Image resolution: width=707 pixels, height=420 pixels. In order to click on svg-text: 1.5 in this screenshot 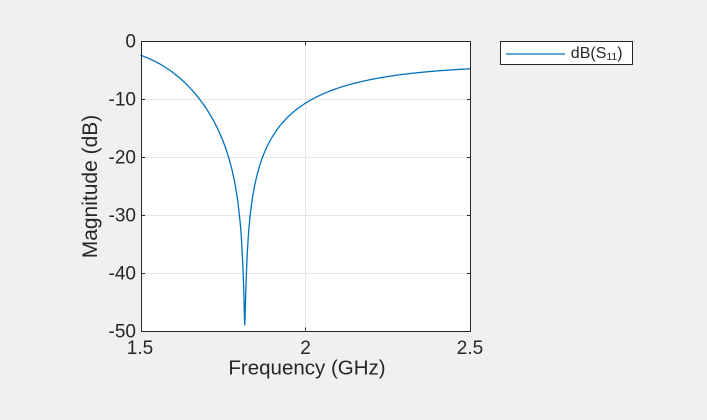, I will do `click(140, 348)`.